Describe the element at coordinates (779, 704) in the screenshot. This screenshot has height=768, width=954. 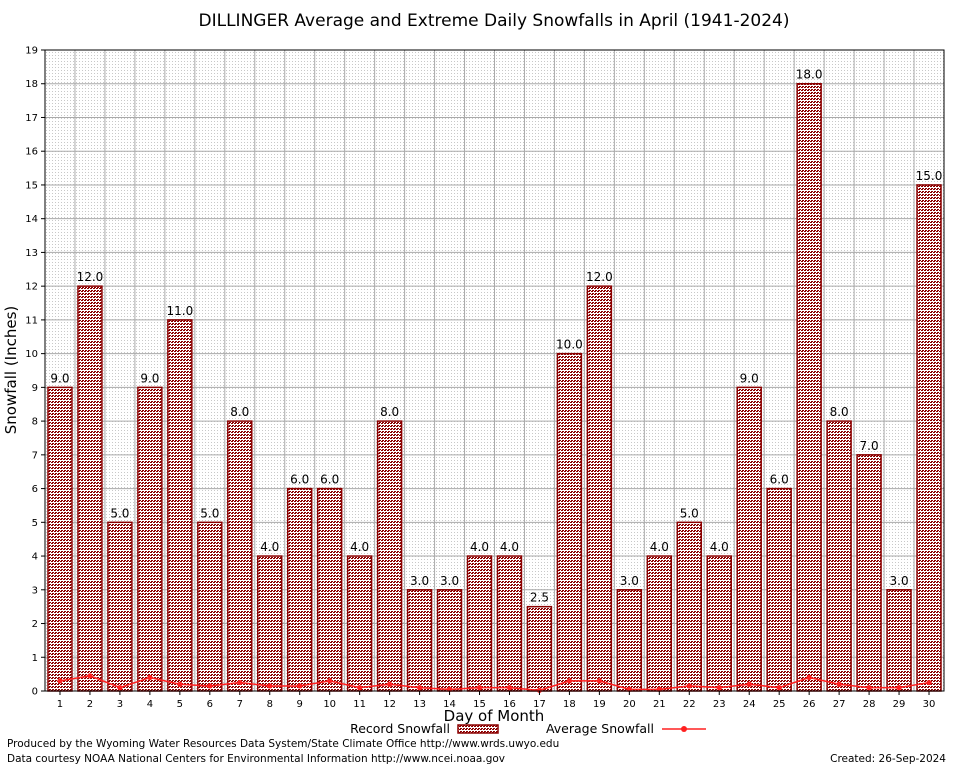
I see `x-tick-label: 25` at that location.